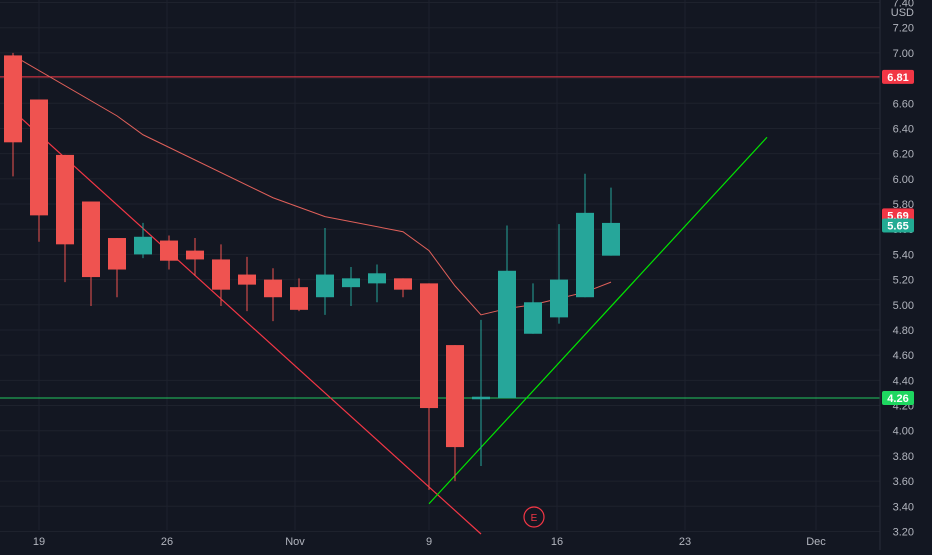  What do you see at coordinates (903, 54) in the screenshot?
I see `price-tick-label: 7.00` at bounding box center [903, 54].